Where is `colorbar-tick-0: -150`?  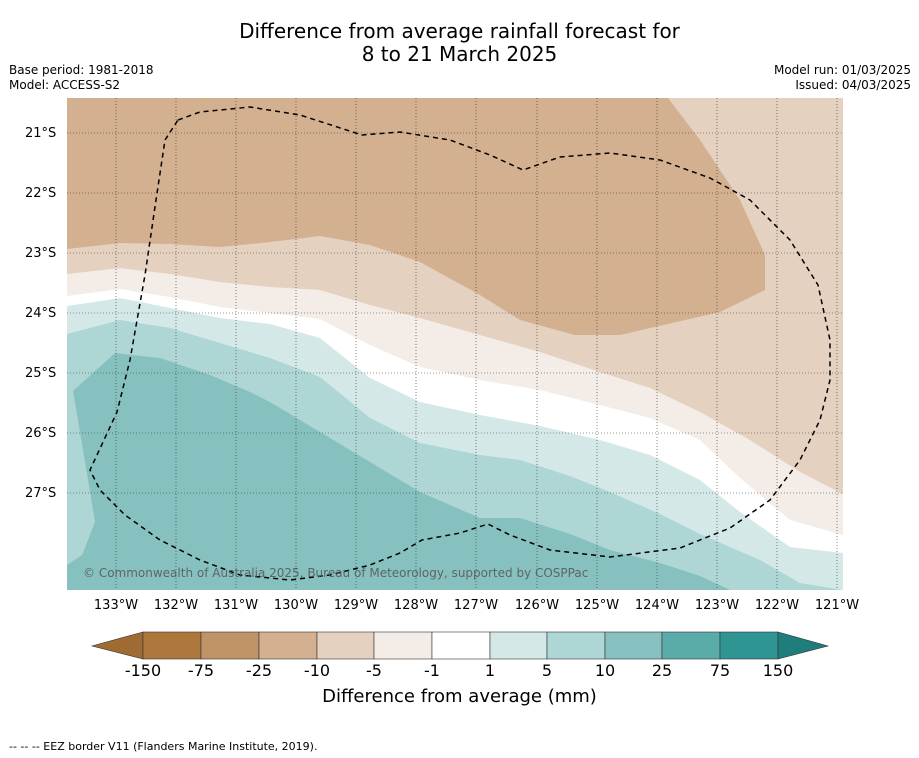
colorbar-tick-0: -150 is located at coordinates (143, 670).